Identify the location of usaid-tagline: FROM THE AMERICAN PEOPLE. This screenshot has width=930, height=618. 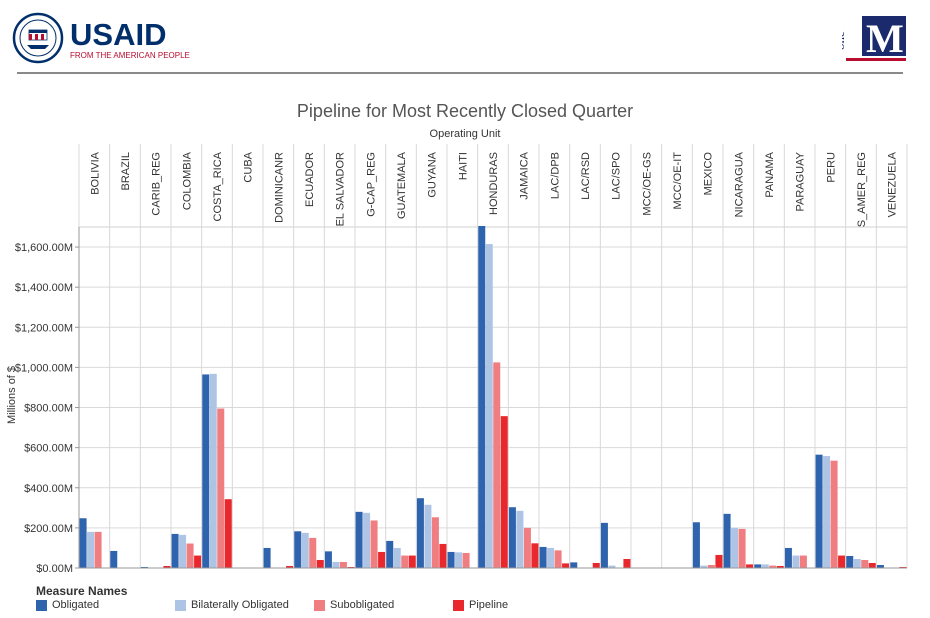
(130, 55).